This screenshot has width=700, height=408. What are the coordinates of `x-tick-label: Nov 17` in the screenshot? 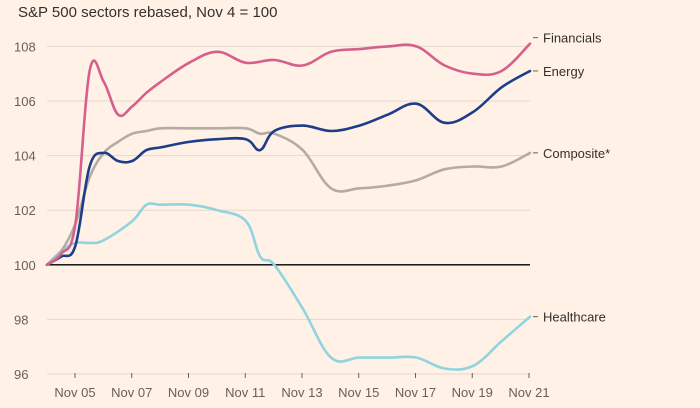 It's located at (415, 392).